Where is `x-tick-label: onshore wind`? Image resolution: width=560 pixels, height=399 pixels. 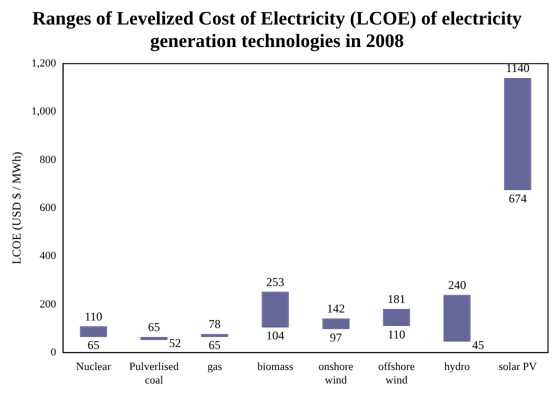 x-tick-label: onshore wind is located at coordinates (336, 373).